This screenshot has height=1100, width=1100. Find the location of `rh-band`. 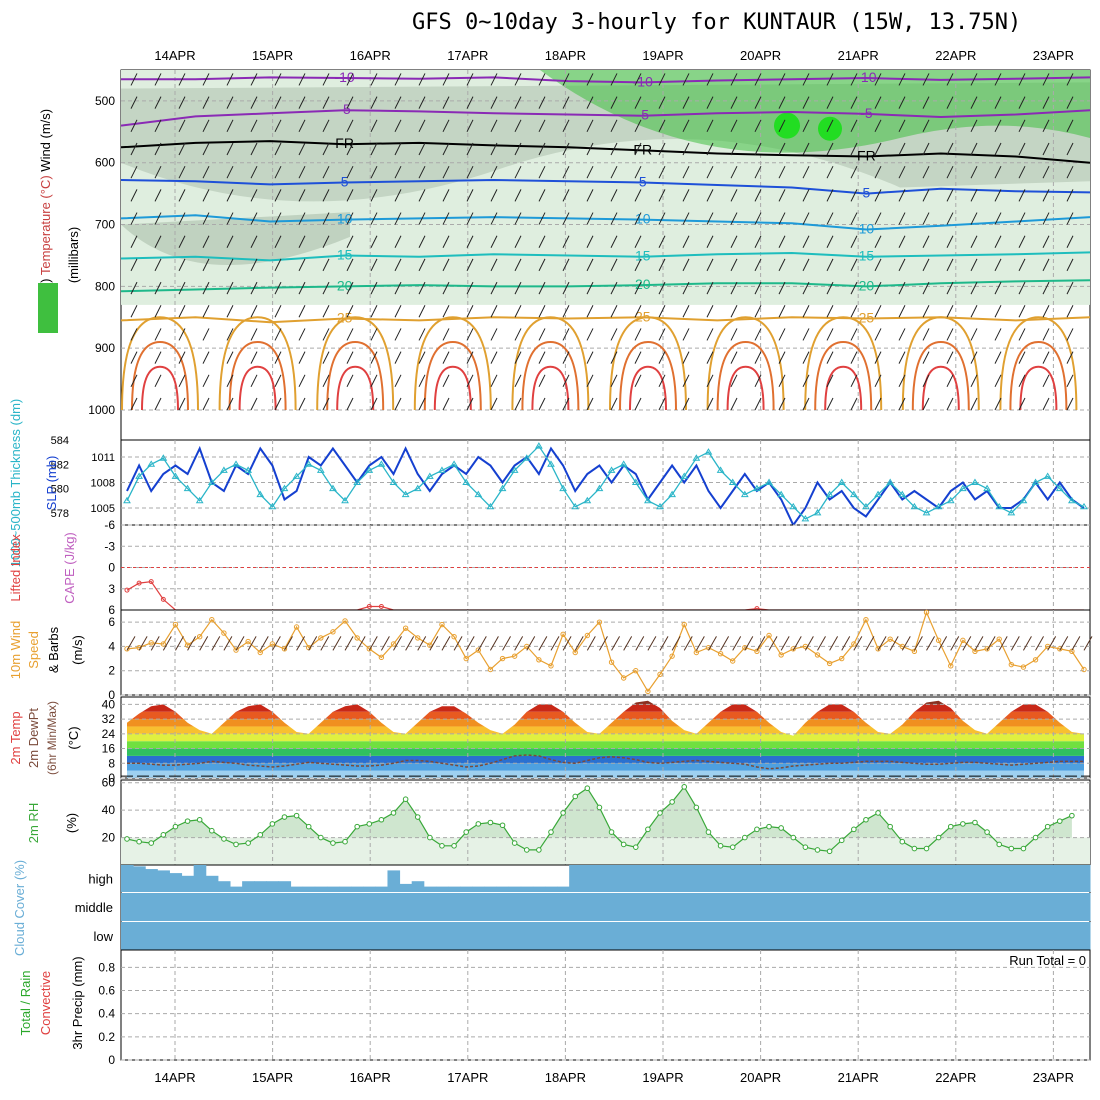

rh-band is located at coordinates (815, 111).